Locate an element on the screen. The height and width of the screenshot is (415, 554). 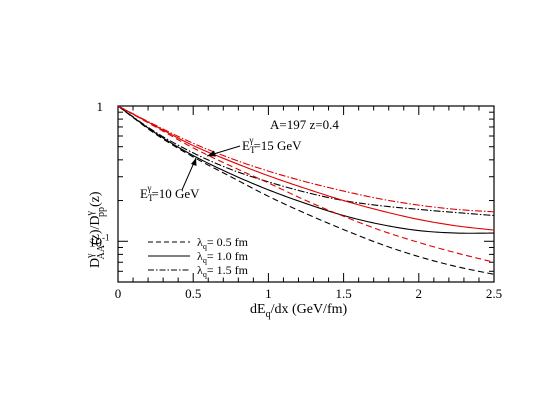
arrowhead-et10 is located at coordinates (194, 162).